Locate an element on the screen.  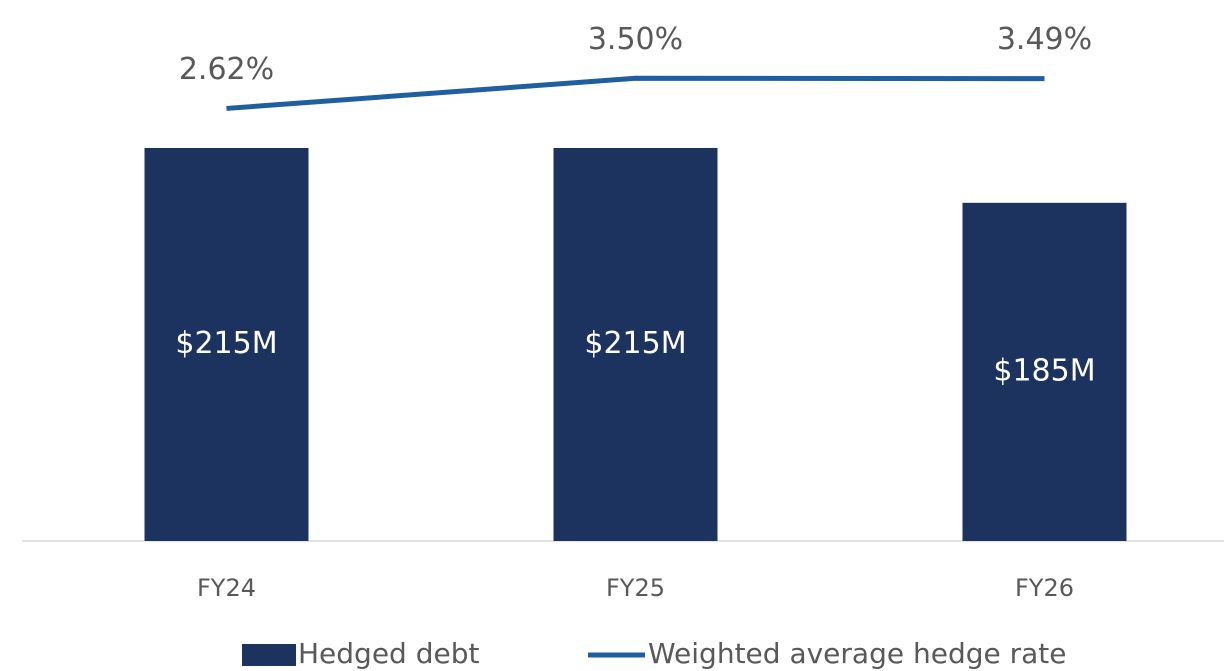
legend-label: Weighted average hedge rate is located at coordinates (857, 653).